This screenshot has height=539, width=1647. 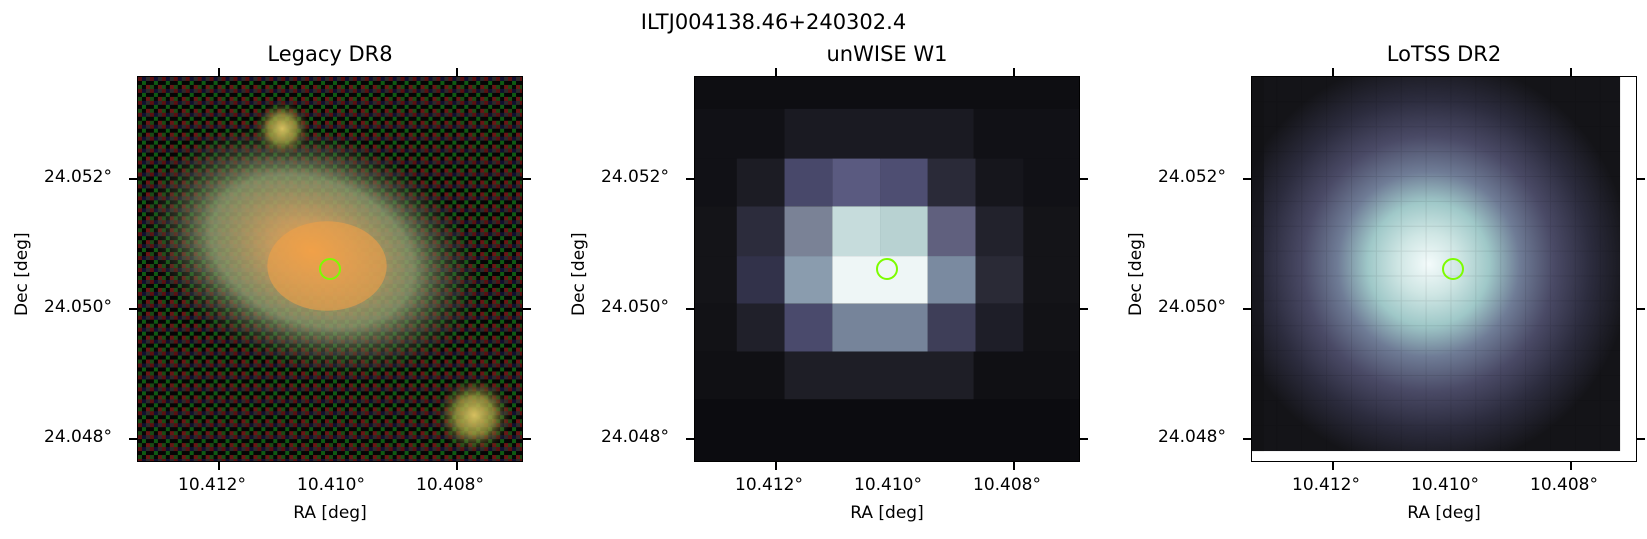 I want to click on panel-title-legacy: Legacy DR8, so click(x=330, y=54).